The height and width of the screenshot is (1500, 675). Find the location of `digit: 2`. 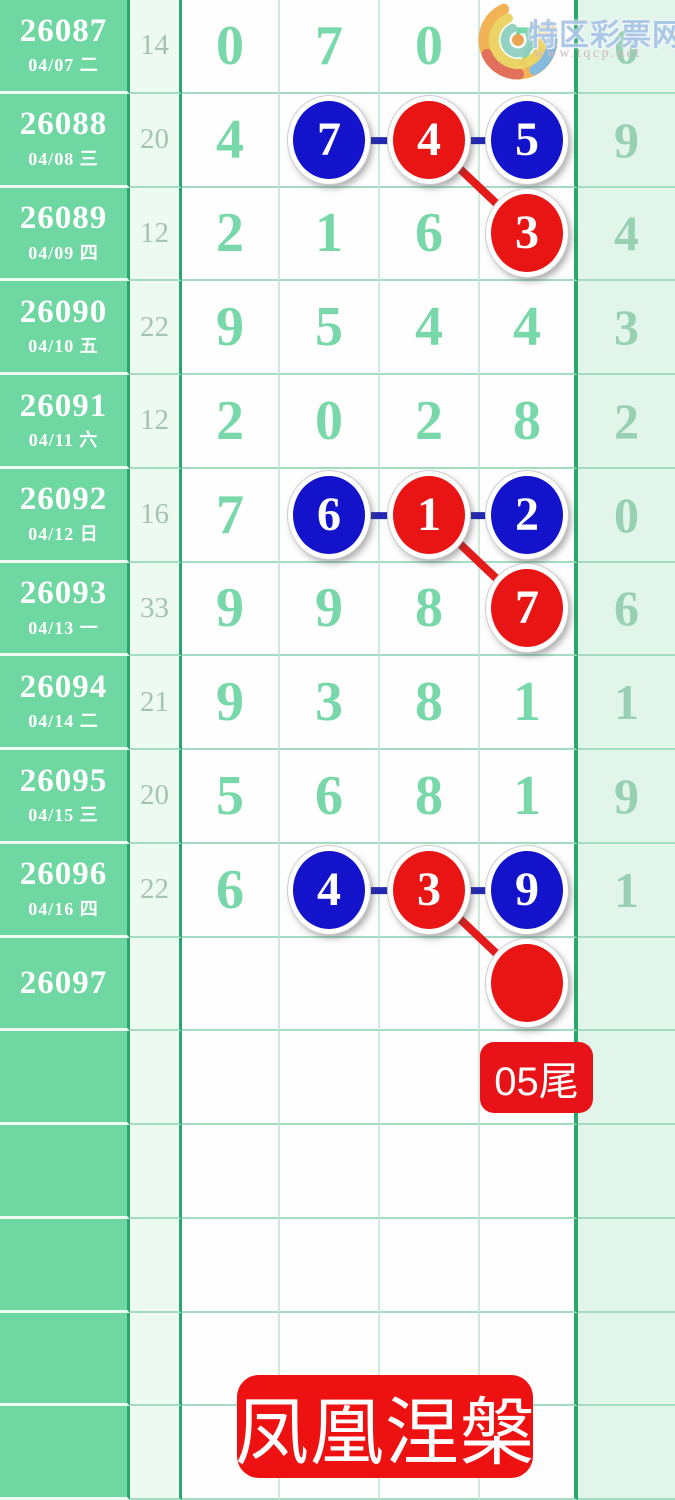

digit: 2 is located at coordinates (230, 420).